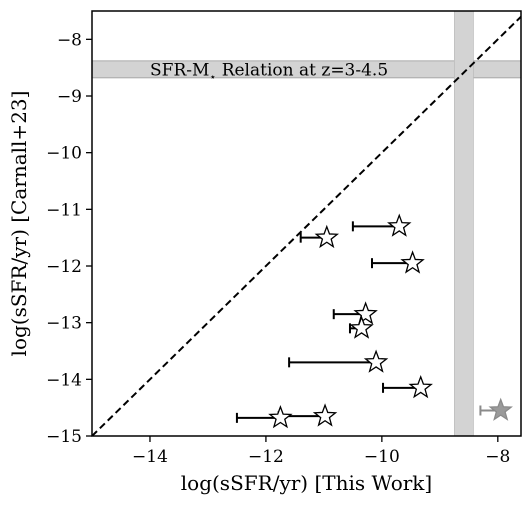  Describe the element at coordinates (69, 40) in the screenshot. I see `y-tick-label: −8` at that location.